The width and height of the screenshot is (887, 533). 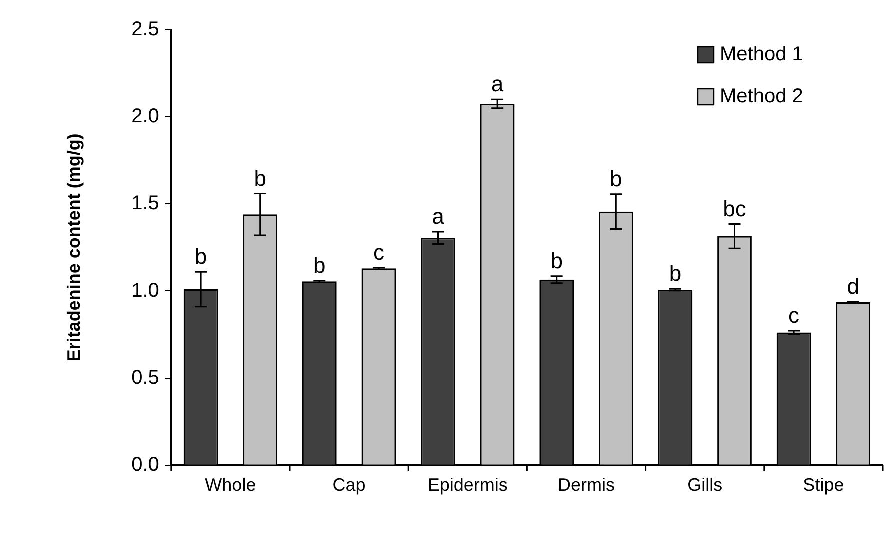 What do you see at coordinates (468, 485) in the screenshot?
I see `x-tick-label: Epidermis` at bounding box center [468, 485].